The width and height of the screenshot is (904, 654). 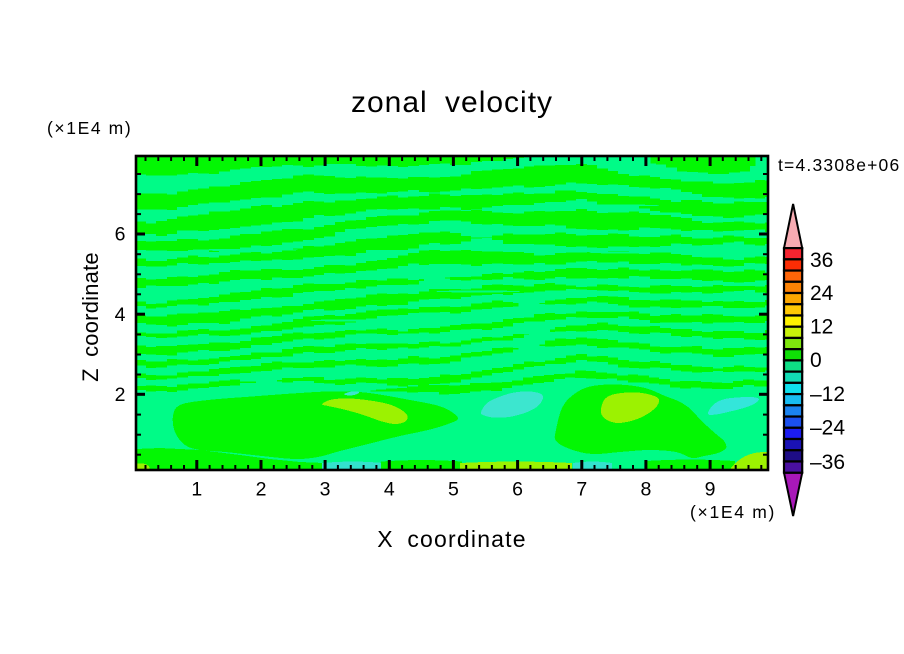 What do you see at coordinates (827, 462) in the screenshot?
I see `svg-text: –36` at bounding box center [827, 462].